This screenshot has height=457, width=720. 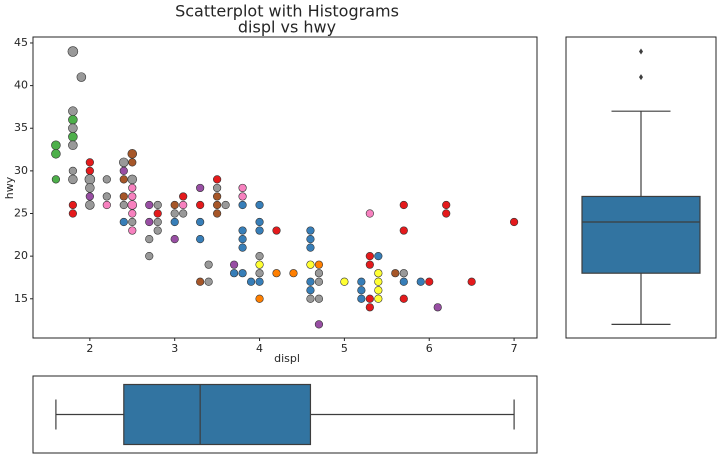 What do you see at coordinates (21, 170) in the screenshot?
I see `y-tick-label: 30` at bounding box center [21, 170].